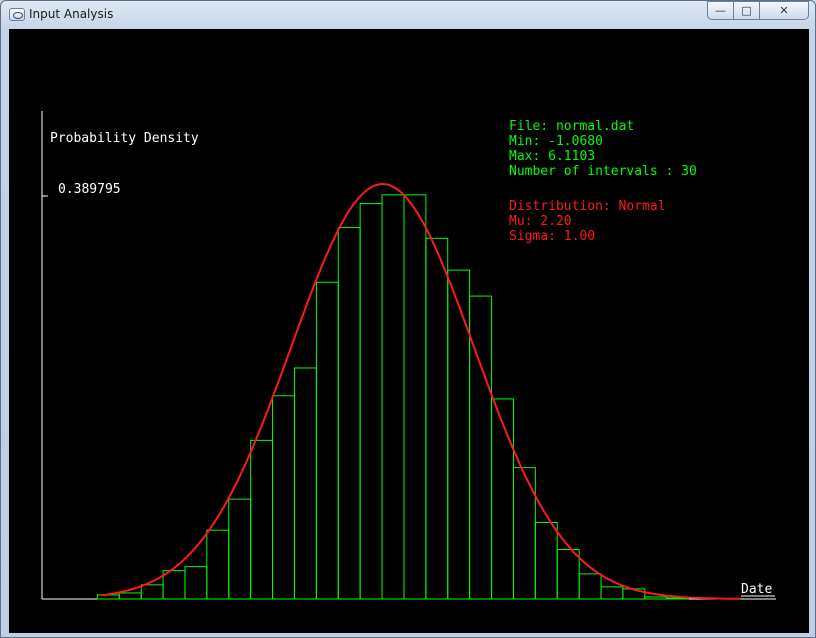  I want to click on x-axis-label: Date, so click(757, 589).